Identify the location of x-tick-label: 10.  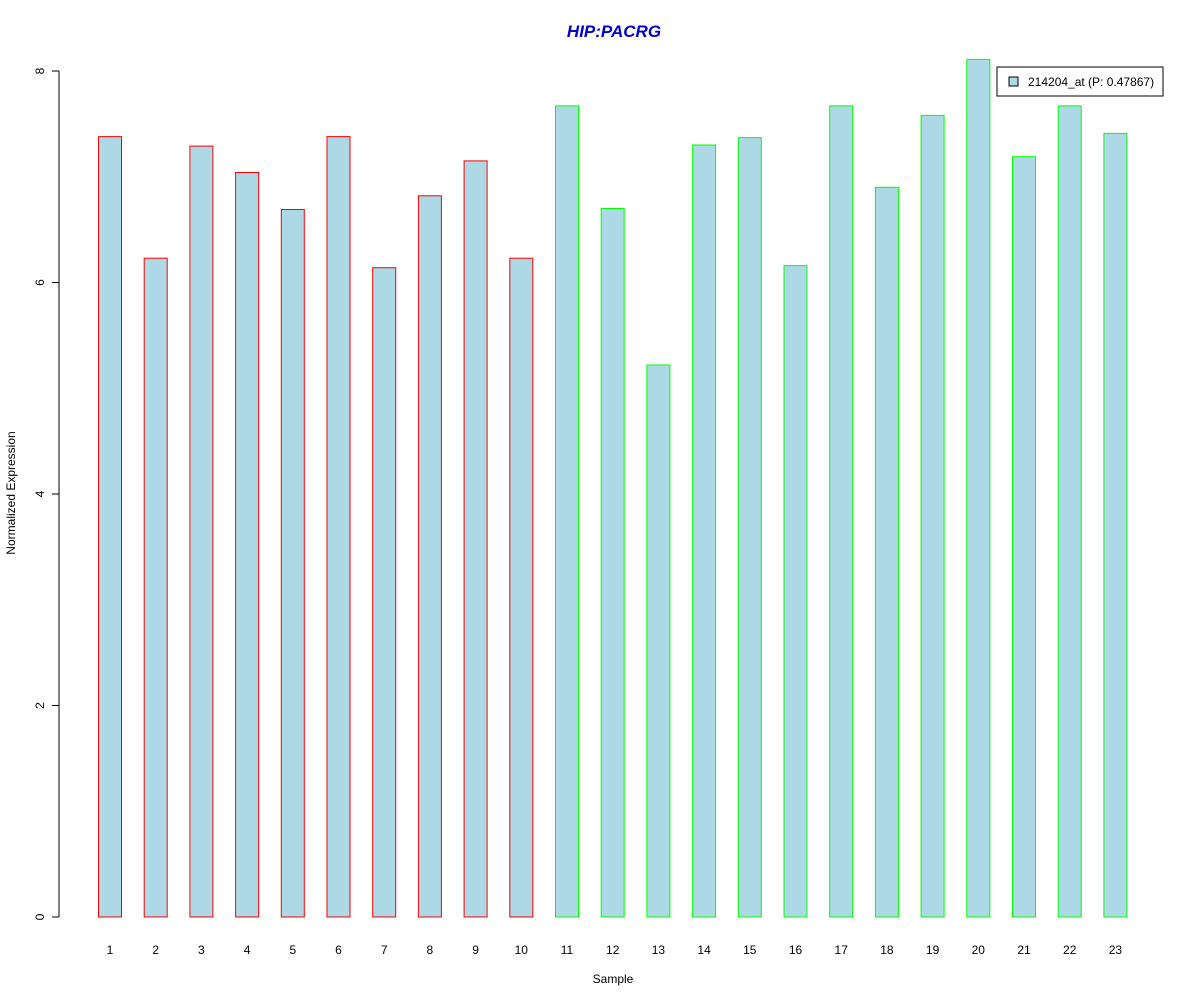
(522, 950).